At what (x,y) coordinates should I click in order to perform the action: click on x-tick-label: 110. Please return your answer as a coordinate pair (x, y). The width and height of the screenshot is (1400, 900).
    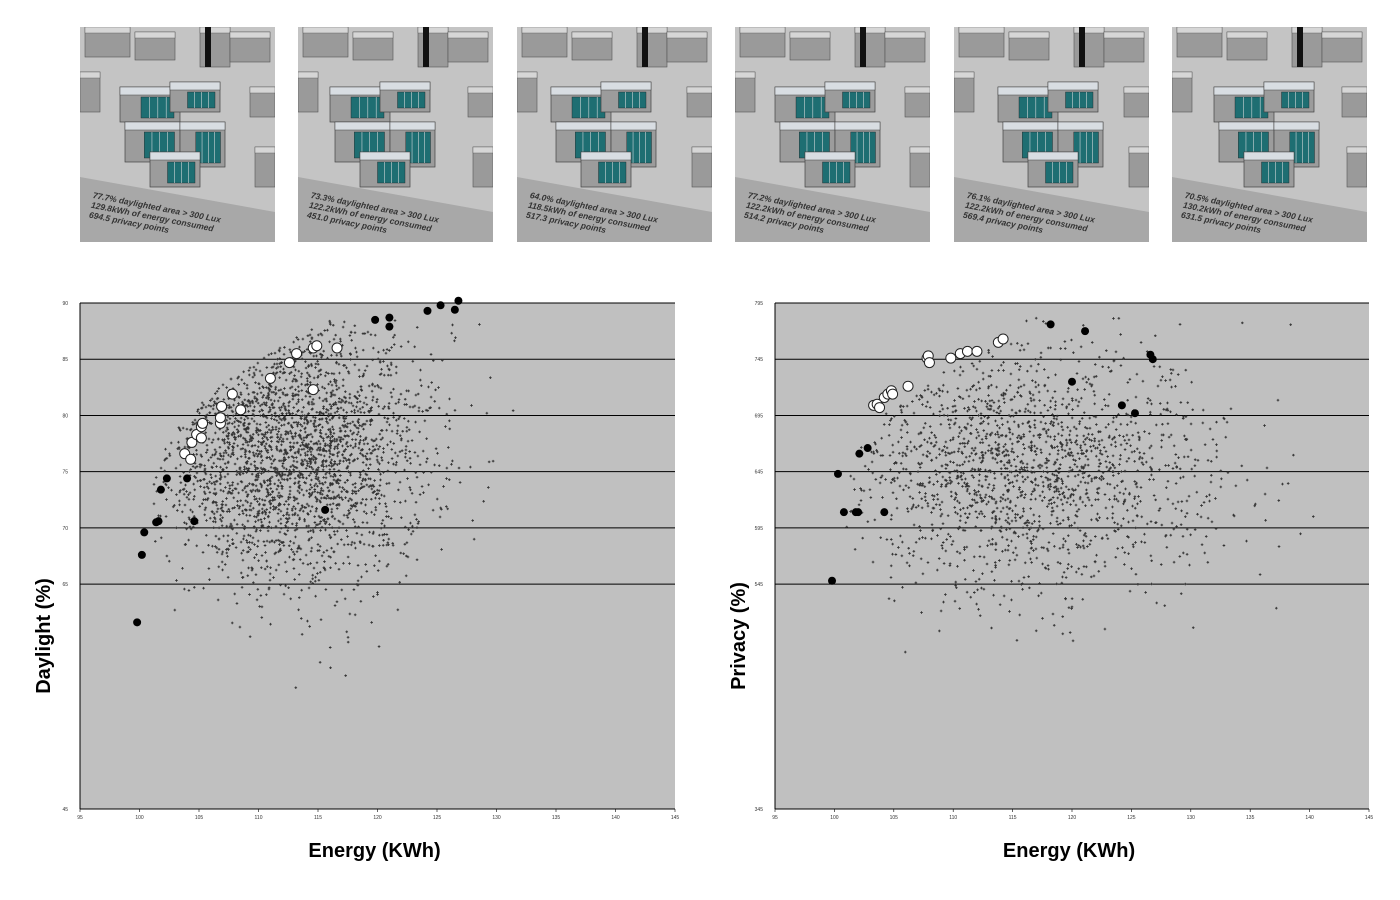
    Looking at the image, I should click on (953, 818).